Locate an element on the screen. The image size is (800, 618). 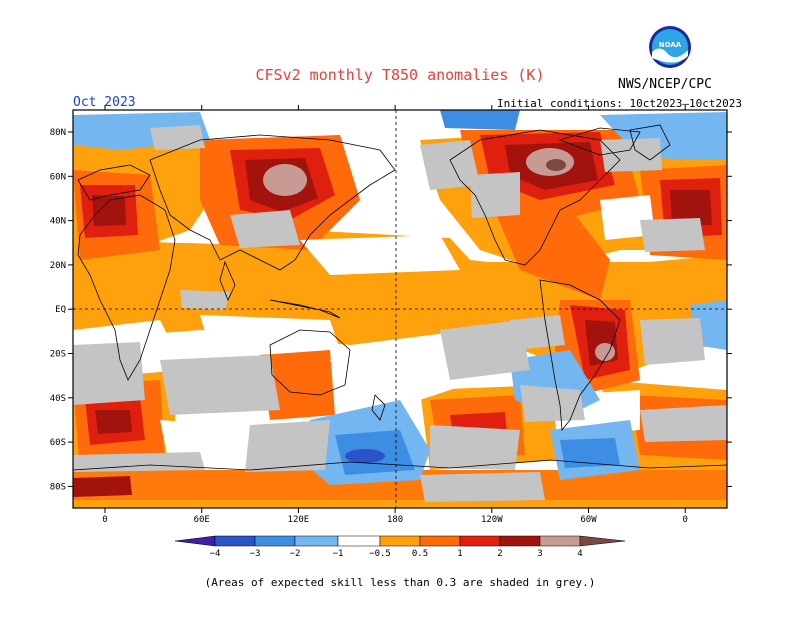
month-label: Oct 2023 is located at coordinates (104, 102).